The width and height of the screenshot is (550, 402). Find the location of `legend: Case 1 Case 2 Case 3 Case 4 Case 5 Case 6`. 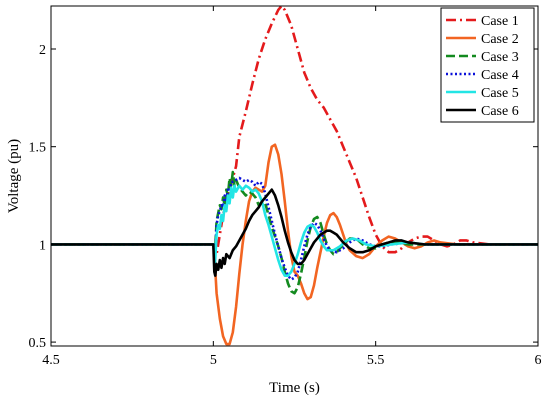

legend: Case 1 Case 2 Case 3 Case 4 Case 5 Case 6 is located at coordinates (487, 65).